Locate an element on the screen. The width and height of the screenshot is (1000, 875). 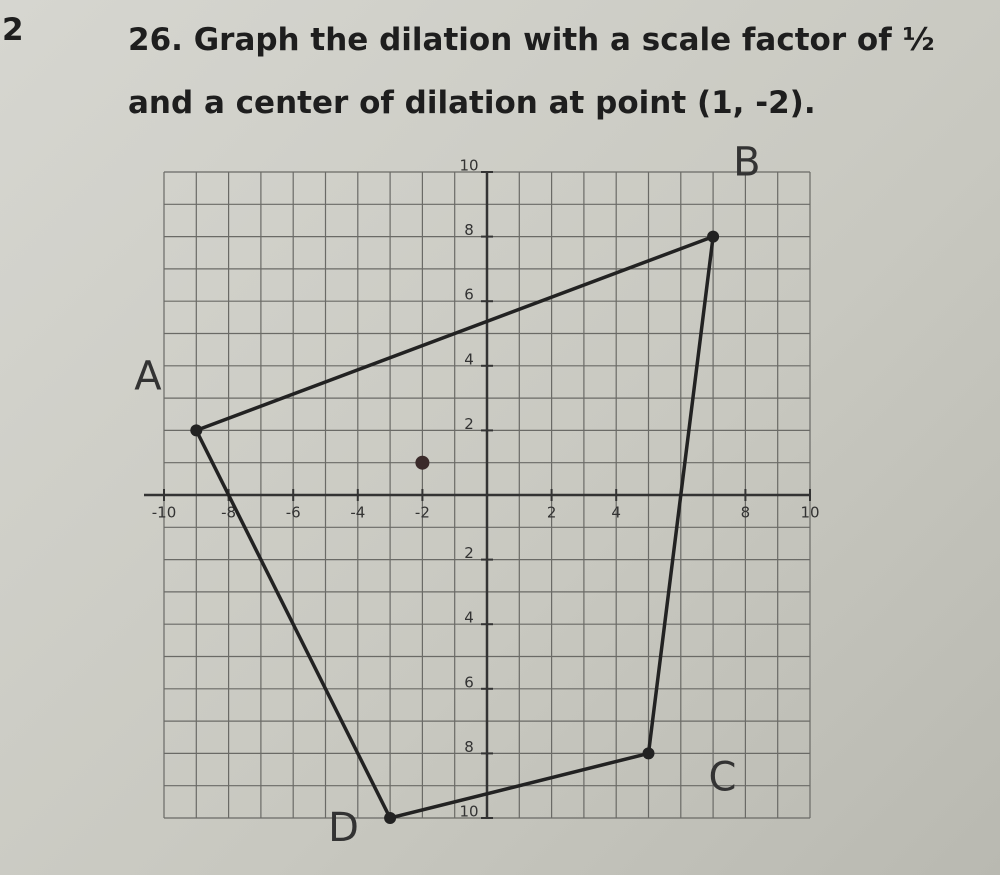
x-tick-label: -10 is located at coordinates (164, 513).